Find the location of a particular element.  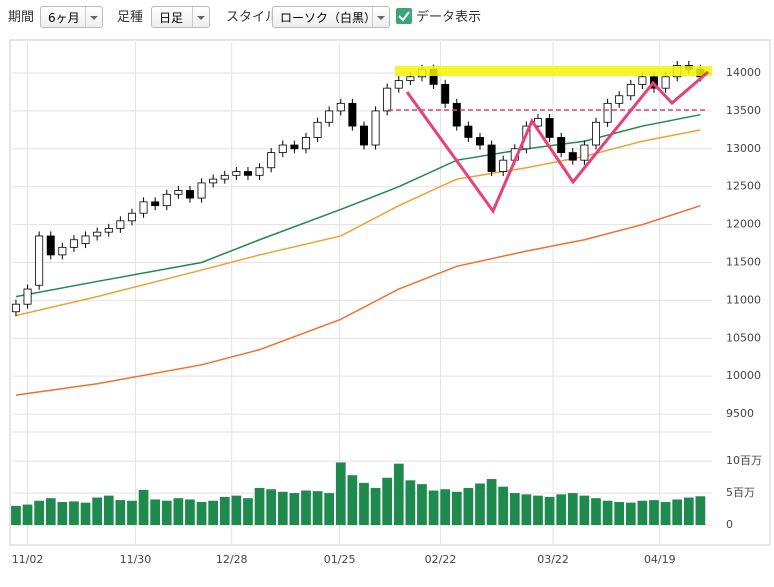

x-tick-label: 02/22 is located at coordinates (441, 559).